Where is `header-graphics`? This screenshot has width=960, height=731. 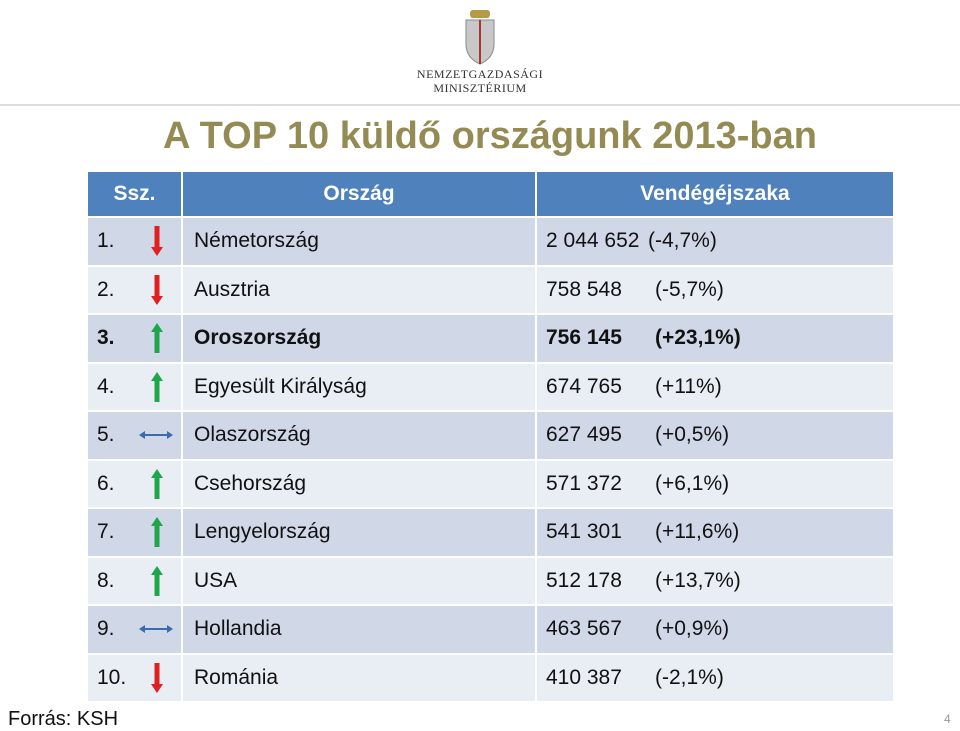 header-graphics is located at coordinates (480, 58).